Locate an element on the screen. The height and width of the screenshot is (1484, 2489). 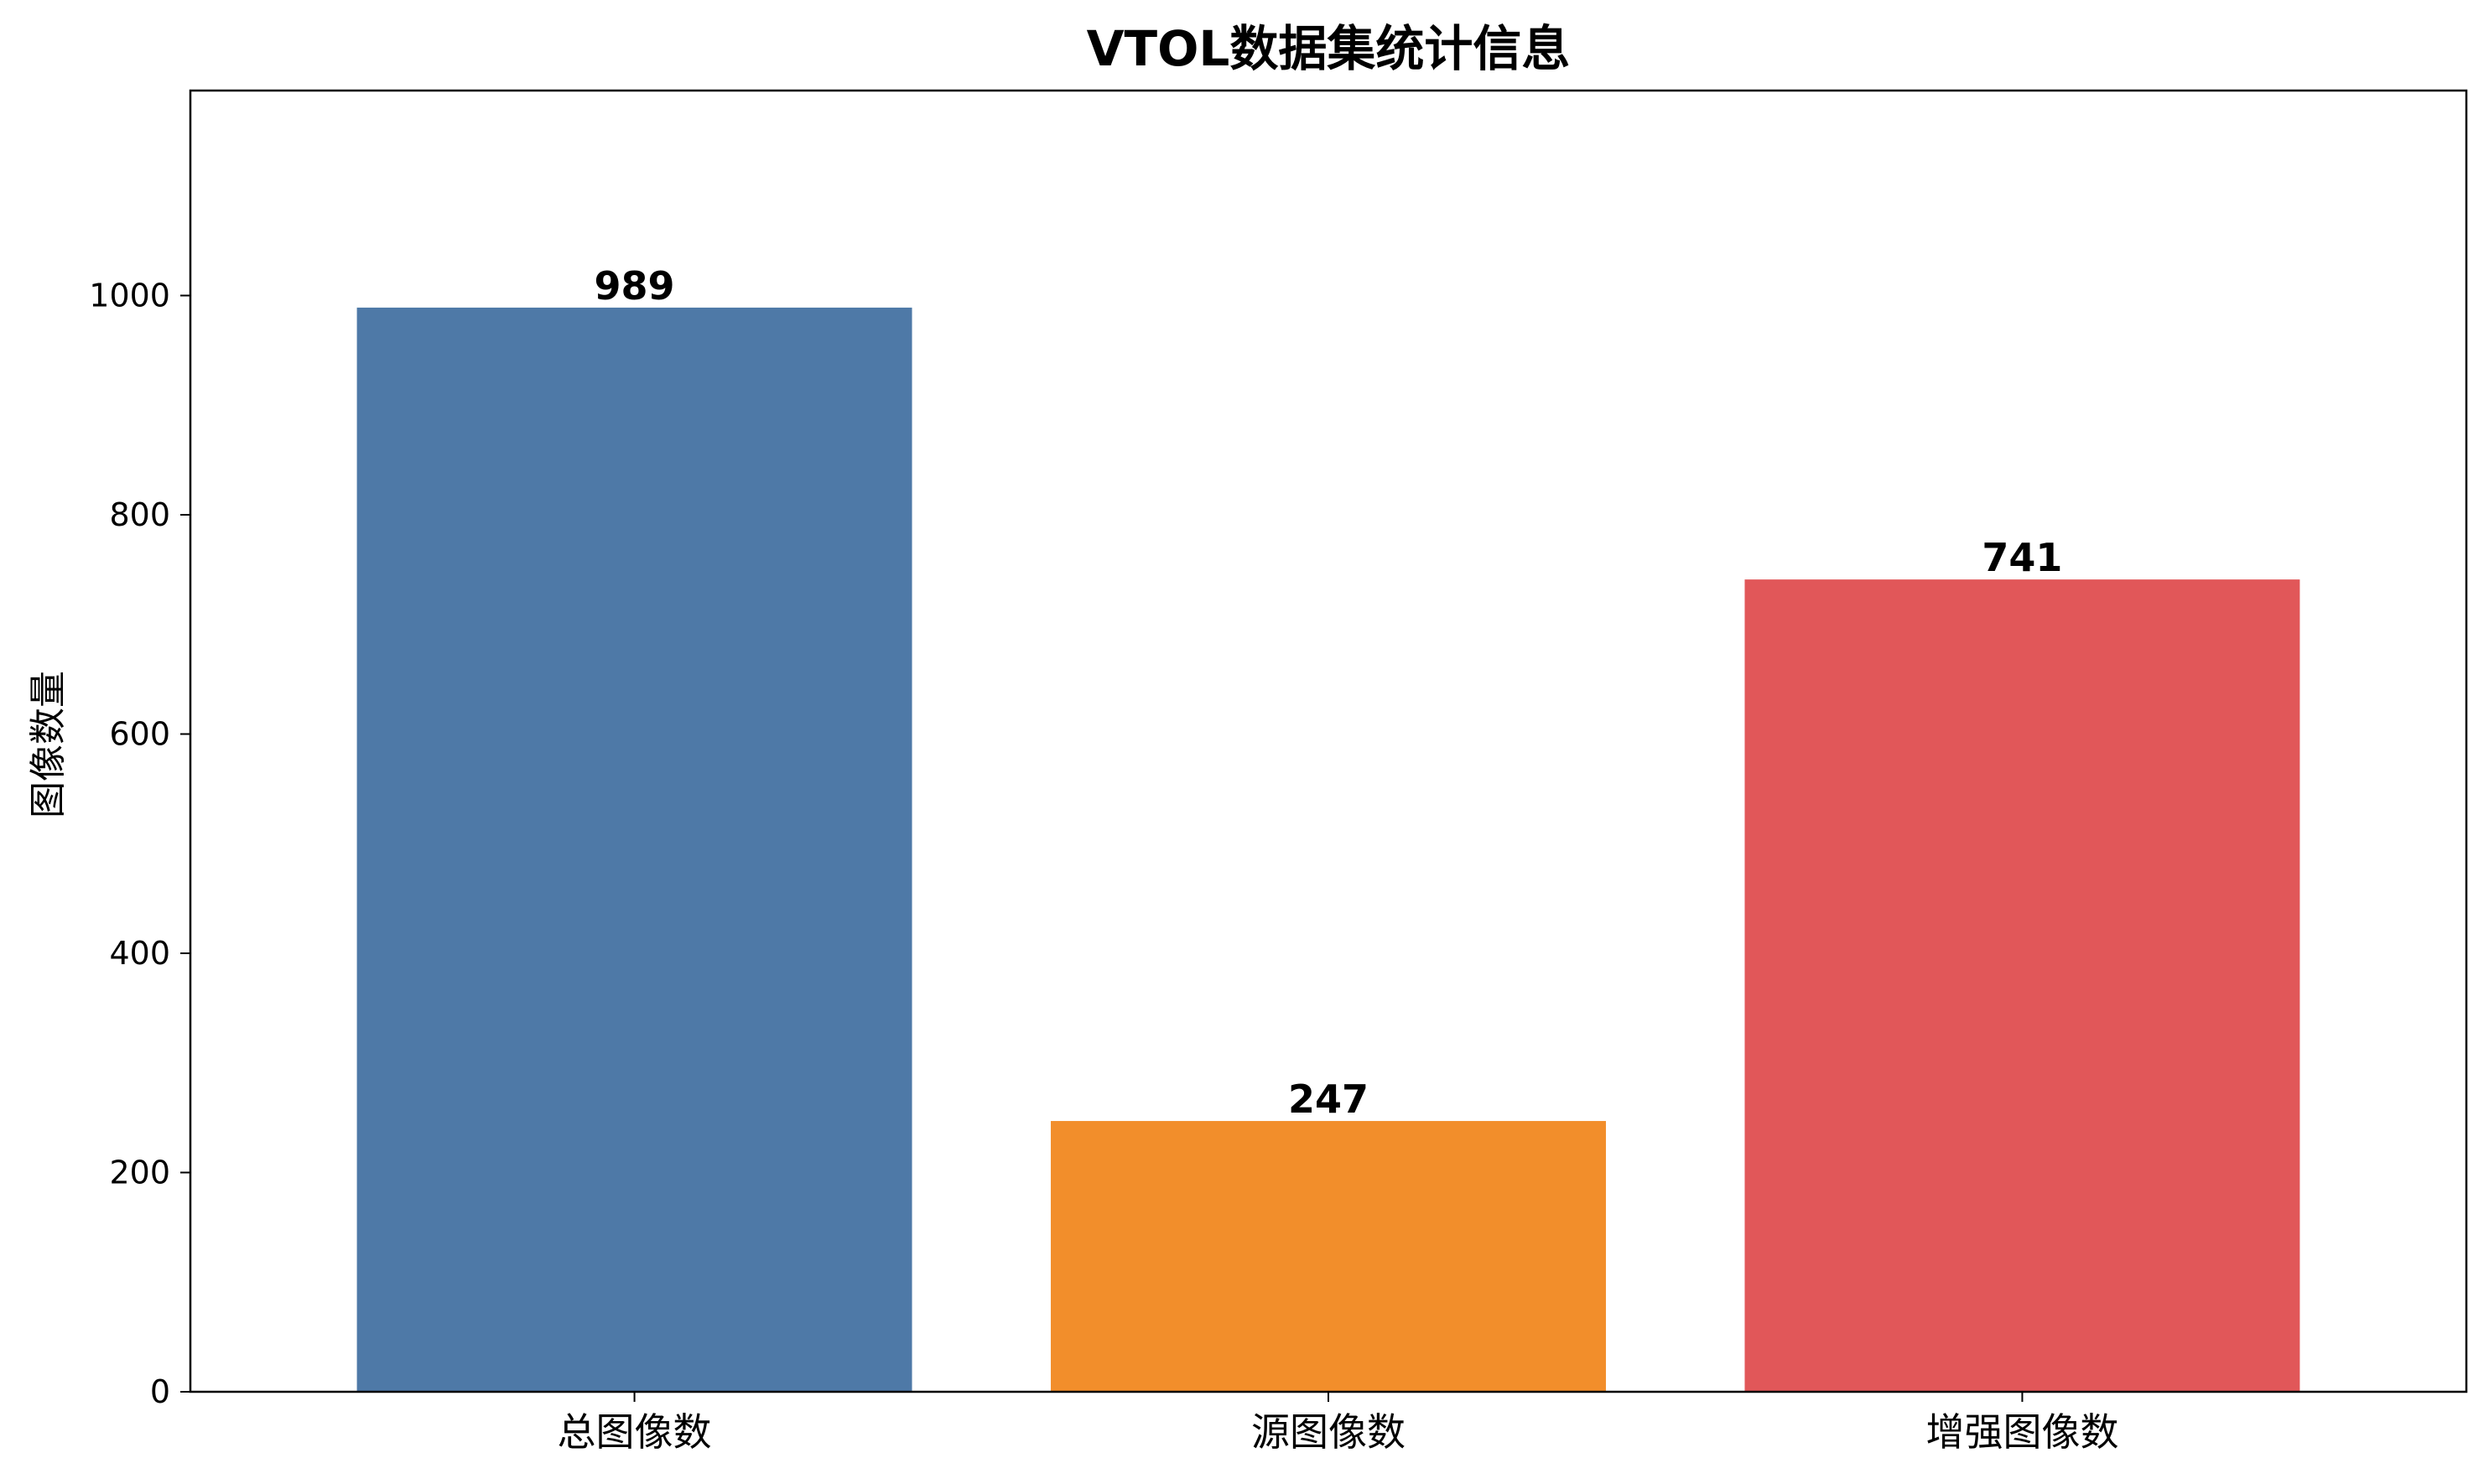
y-axis-label: 图像数量 is located at coordinates (48, 744).